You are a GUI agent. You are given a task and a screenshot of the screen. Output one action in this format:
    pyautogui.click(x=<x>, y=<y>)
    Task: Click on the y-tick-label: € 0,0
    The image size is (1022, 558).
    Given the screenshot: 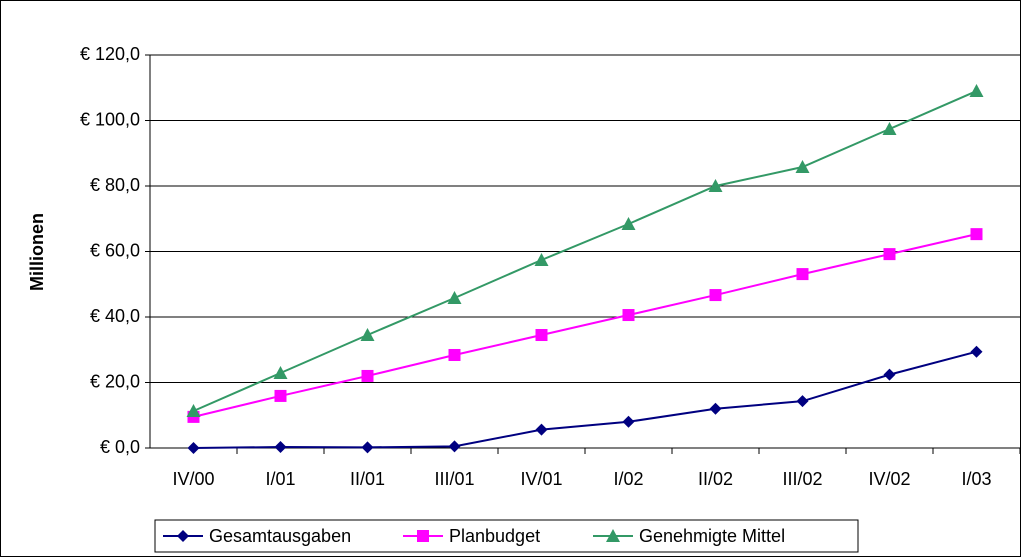 What is the action you would take?
    pyautogui.click(x=120, y=447)
    